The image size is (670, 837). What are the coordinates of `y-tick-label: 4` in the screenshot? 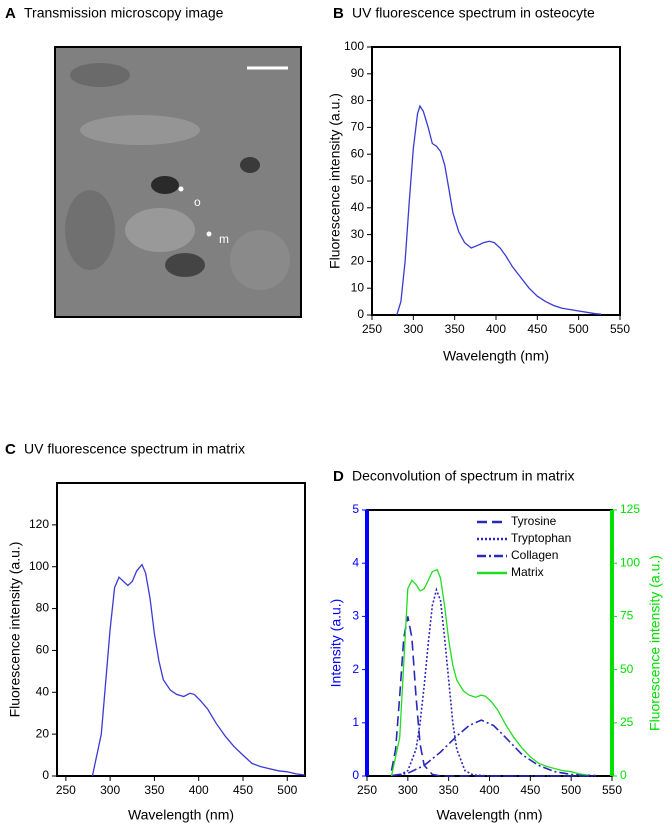 It's located at (355, 562).